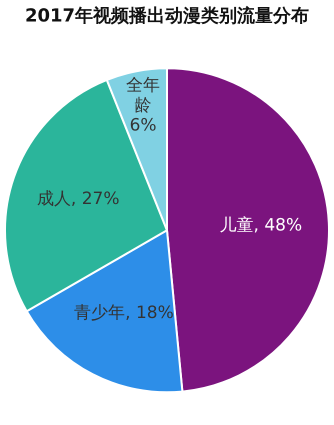 This screenshot has height=425, width=334. I want to click on slice-label: 儿童, 48%, so click(261, 225).